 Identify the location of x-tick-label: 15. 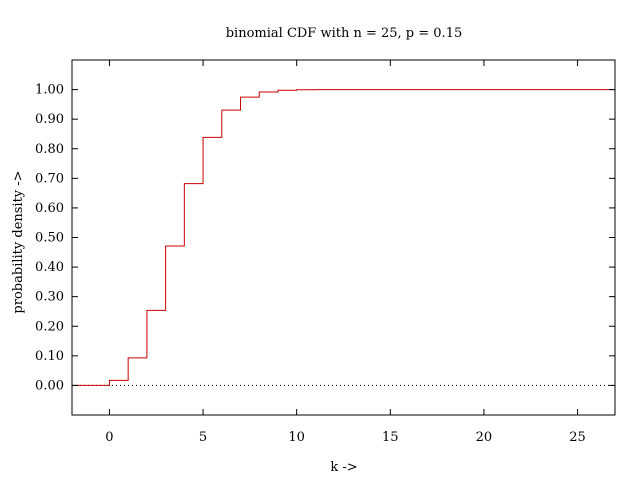
(390, 437).